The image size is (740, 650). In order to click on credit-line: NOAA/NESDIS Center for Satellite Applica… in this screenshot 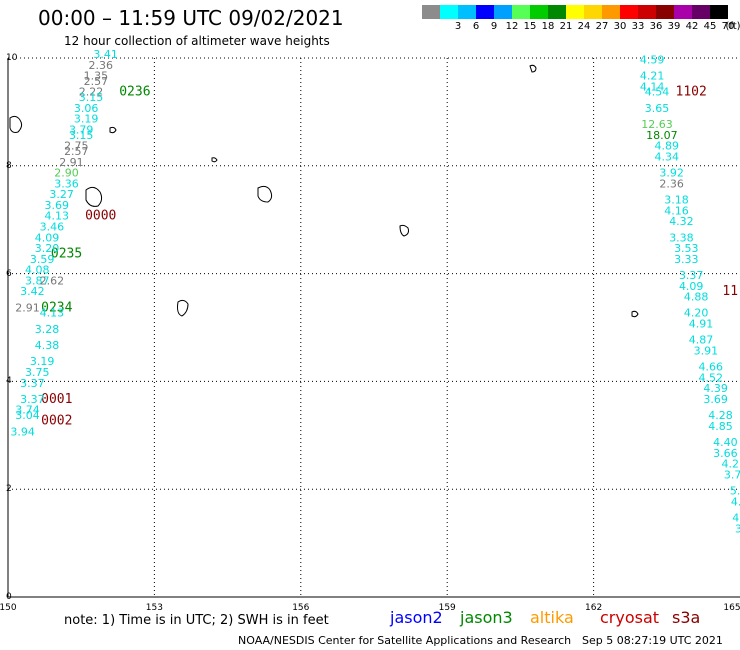, I will do `click(405, 640)`.